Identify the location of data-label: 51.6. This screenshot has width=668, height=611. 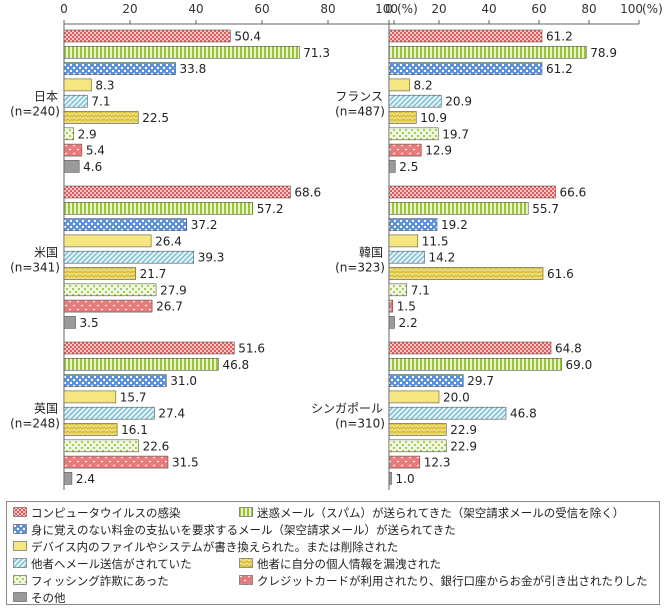
(251, 349).